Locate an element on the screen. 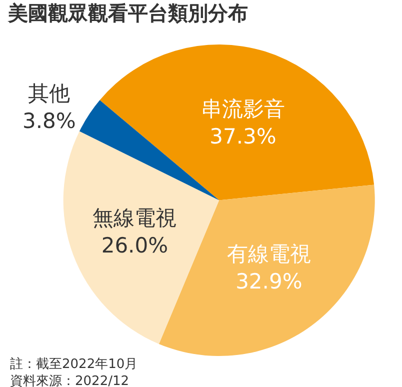  slice-label: 有線電視 is located at coordinates (268, 254).